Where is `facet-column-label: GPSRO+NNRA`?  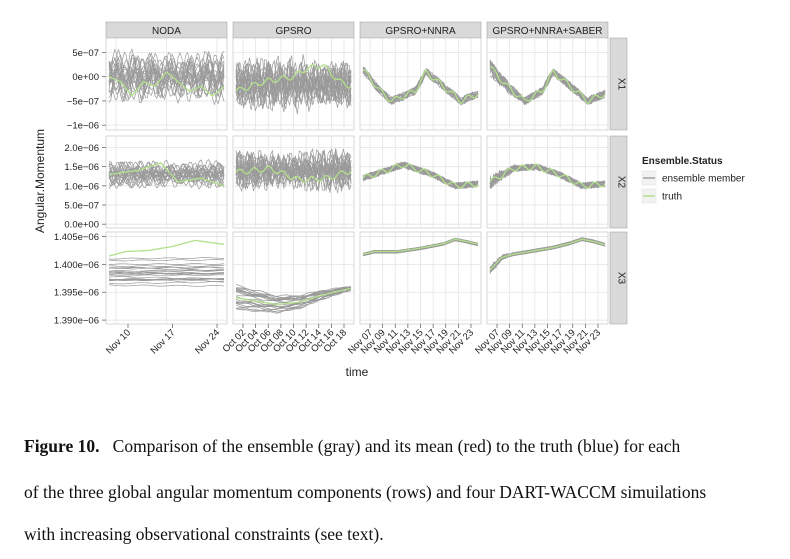 facet-column-label: GPSRO+NNRA is located at coordinates (420, 31).